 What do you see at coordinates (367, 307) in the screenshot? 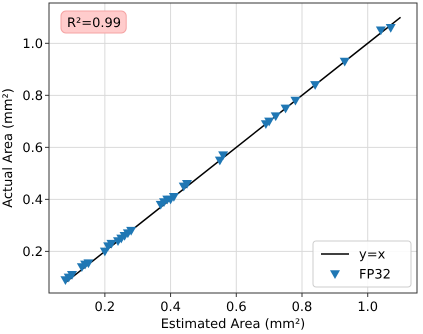
I see `x-tick-label: 1.0` at bounding box center [367, 307].